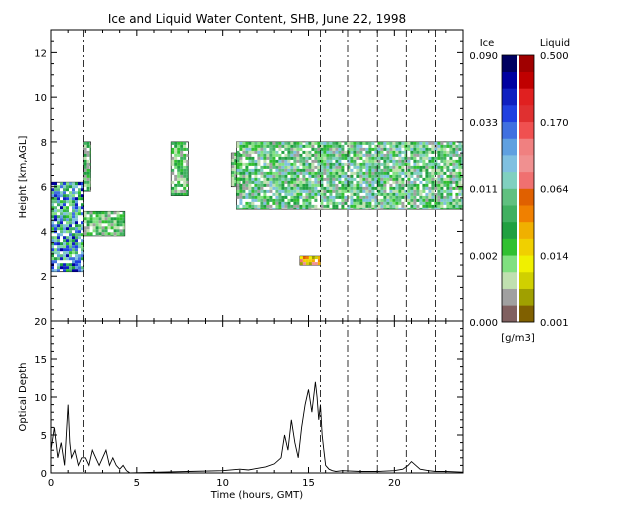  Describe the element at coordinates (67, 227) in the screenshot. I see `cloud-layer` at that location.